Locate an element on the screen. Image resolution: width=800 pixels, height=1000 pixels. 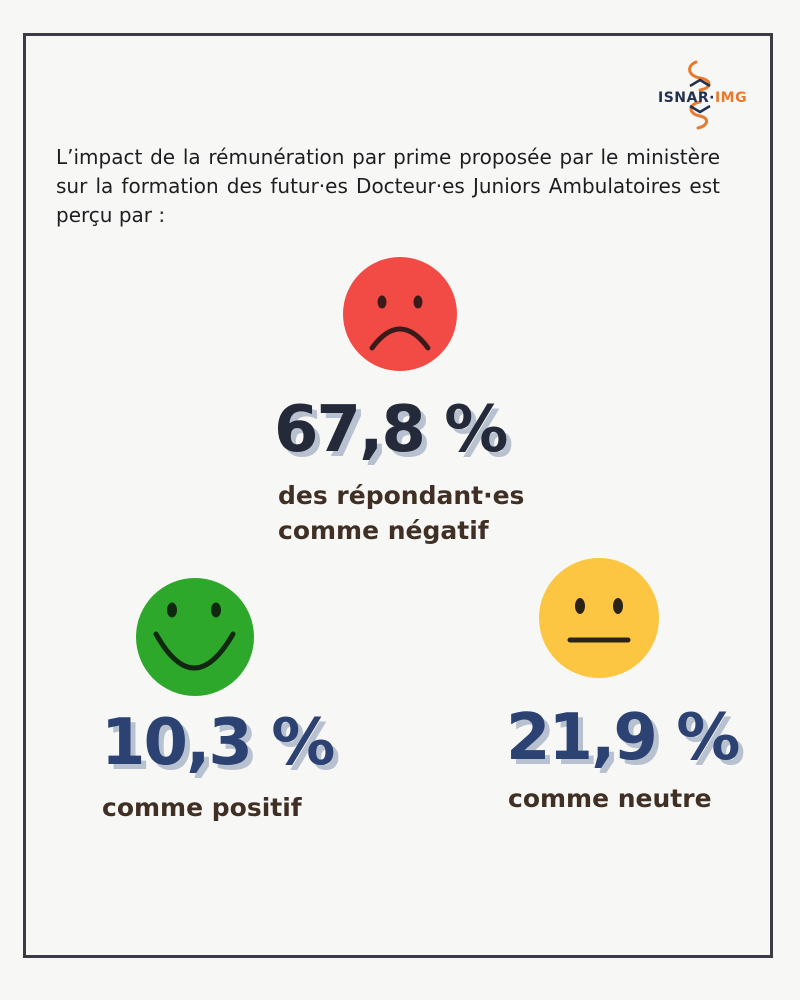
caption-neutral: comme neutre is located at coordinates (610, 798).